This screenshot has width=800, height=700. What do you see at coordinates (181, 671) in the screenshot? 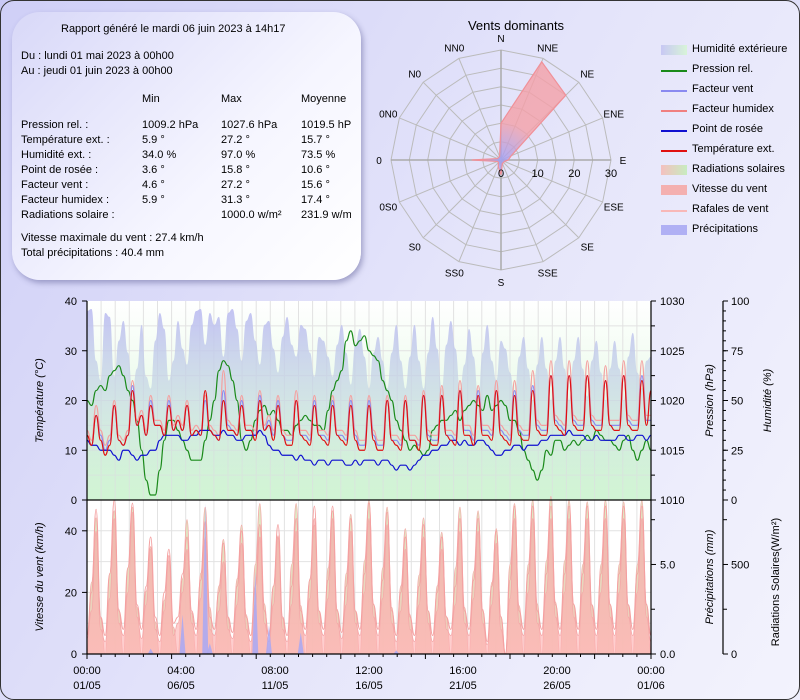
I see `x-tick-time-label: 04:00` at bounding box center [181, 671].